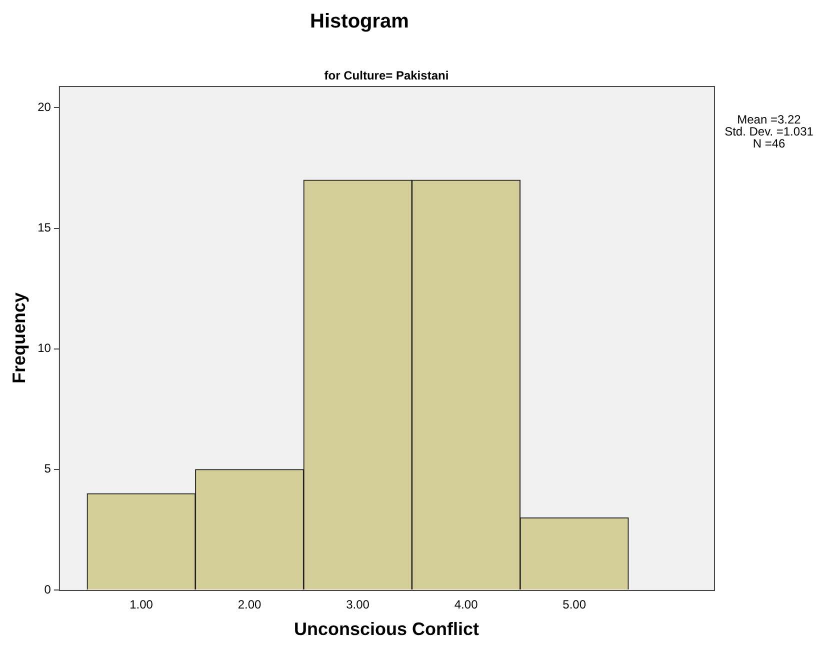 The height and width of the screenshot is (650, 824). I want to click on y-tick-label: 15, so click(45, 227).